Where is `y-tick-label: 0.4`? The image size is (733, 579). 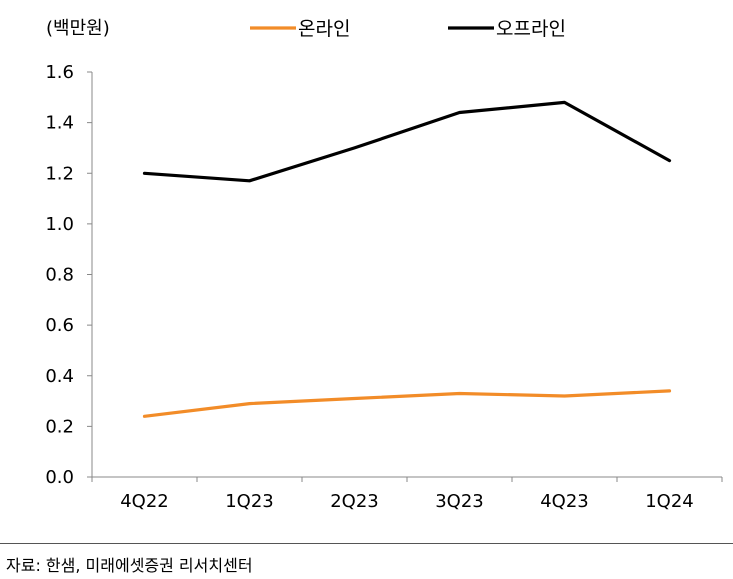 y-tick-label: 0.4 is located at coordinates (59, 376).